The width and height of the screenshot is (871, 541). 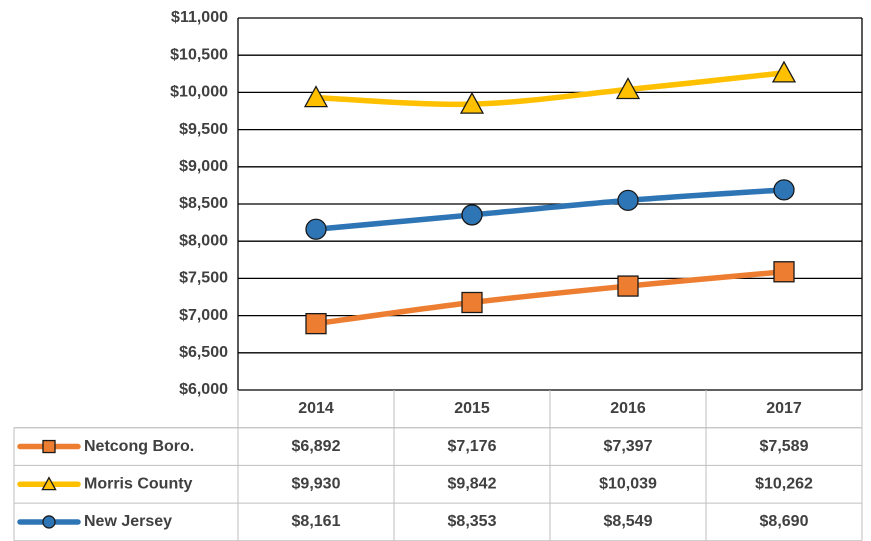 I want to click on y-tick-label: $6,500, so click(x=203, y=352).